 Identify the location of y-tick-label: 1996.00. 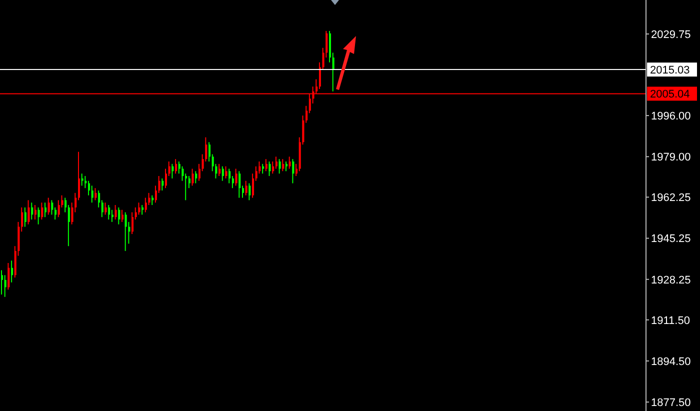
(671, 116).